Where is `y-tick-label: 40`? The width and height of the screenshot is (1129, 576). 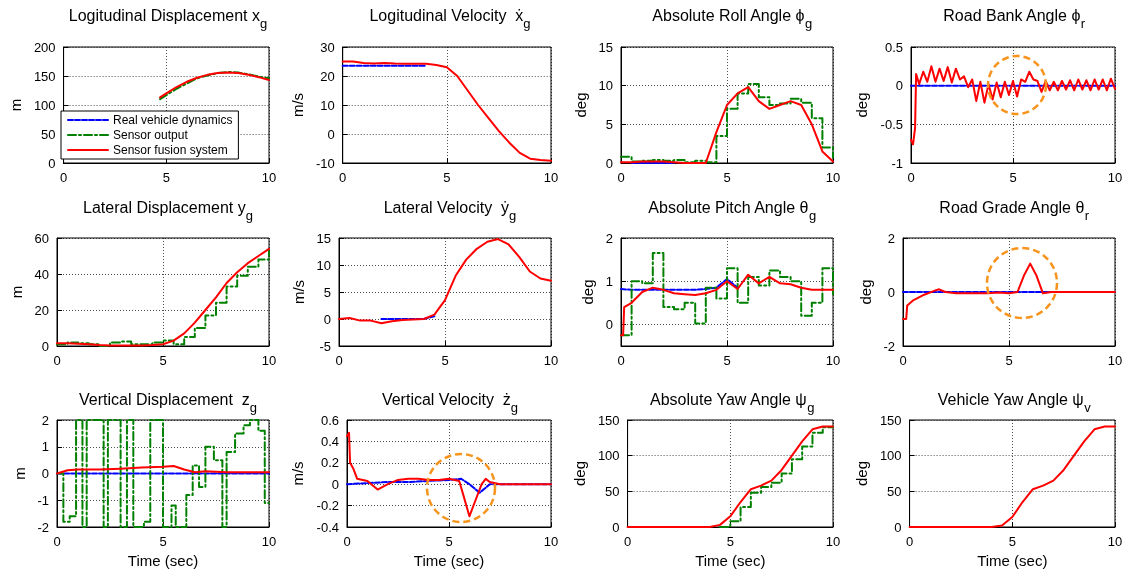
y-tick-label: 40 is located at coordinates (41, 274).